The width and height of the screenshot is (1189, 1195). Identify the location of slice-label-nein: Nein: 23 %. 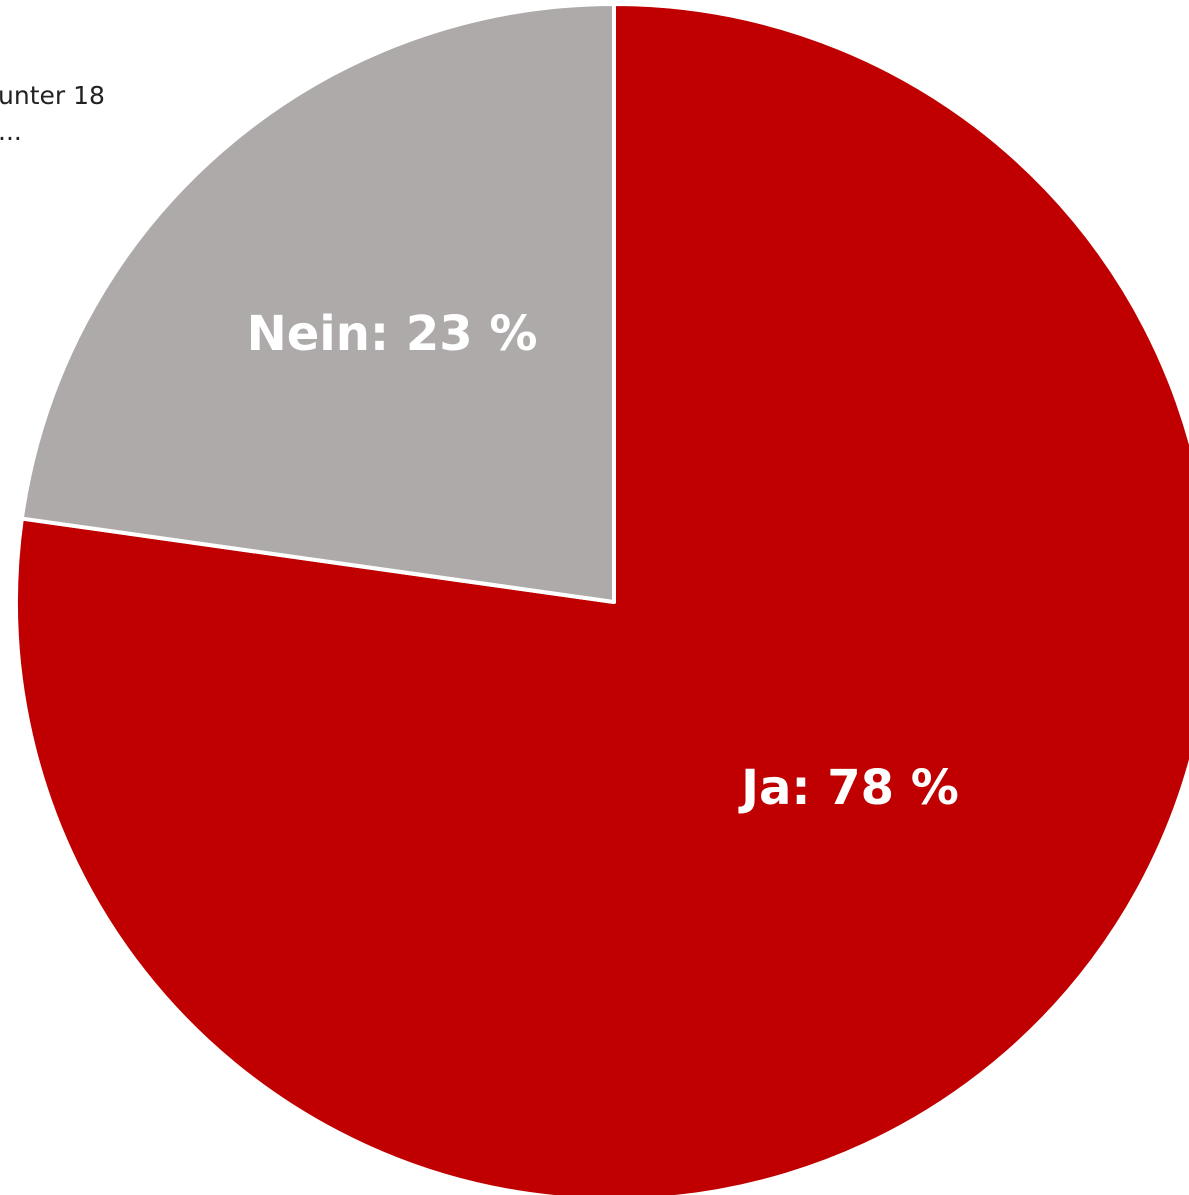
(392, 334).